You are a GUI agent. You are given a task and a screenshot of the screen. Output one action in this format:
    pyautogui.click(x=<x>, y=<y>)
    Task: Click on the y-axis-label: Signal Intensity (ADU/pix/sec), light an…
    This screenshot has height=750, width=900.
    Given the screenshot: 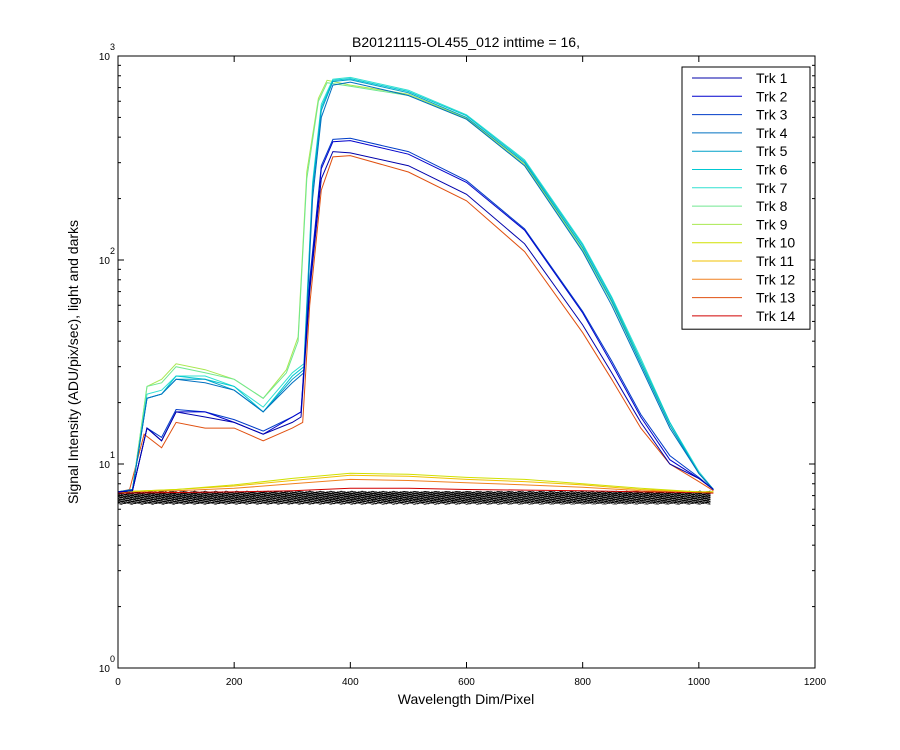 What is the action you would take?
    pyautogui.click(x=73, y=362)
    